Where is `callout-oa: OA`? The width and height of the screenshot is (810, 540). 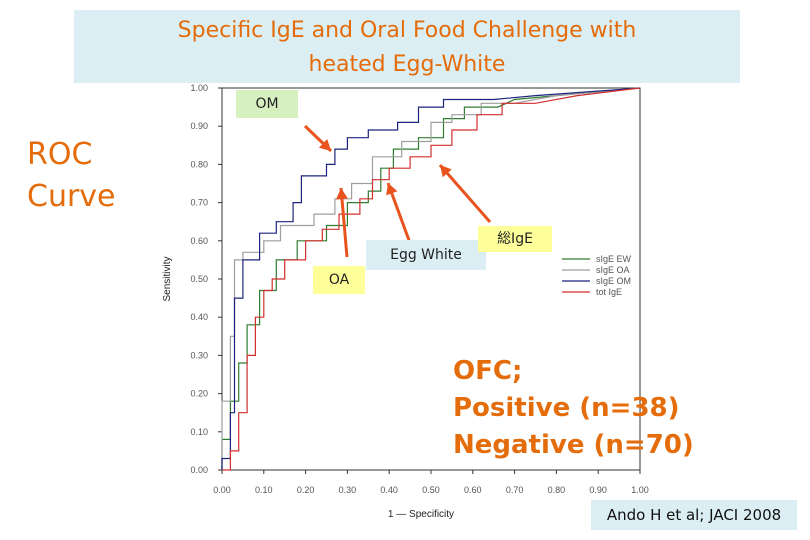 callout-oa: OA is located at coordinates (339, 280).